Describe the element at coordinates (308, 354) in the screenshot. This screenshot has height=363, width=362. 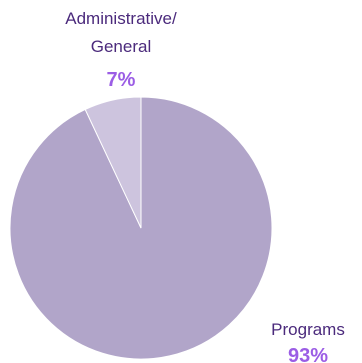
I see `slice-percent-programs: 93%` at that location.